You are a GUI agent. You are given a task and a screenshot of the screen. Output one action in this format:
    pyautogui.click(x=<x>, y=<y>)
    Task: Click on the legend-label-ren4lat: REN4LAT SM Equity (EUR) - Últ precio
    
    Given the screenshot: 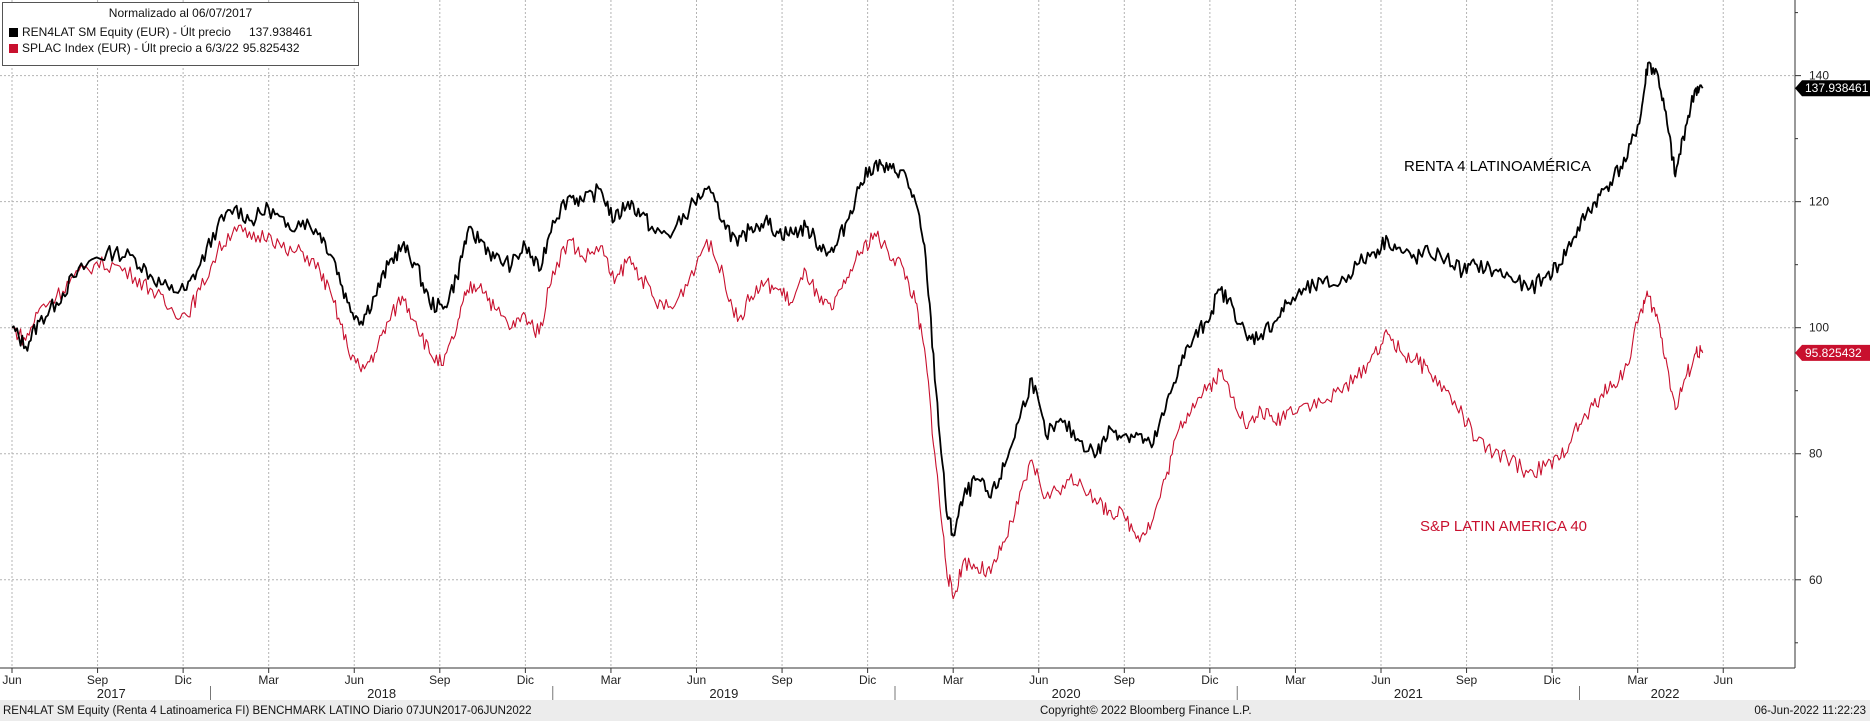 What is the action you would take?
    pyautogui.click(x=126, y=32)
    